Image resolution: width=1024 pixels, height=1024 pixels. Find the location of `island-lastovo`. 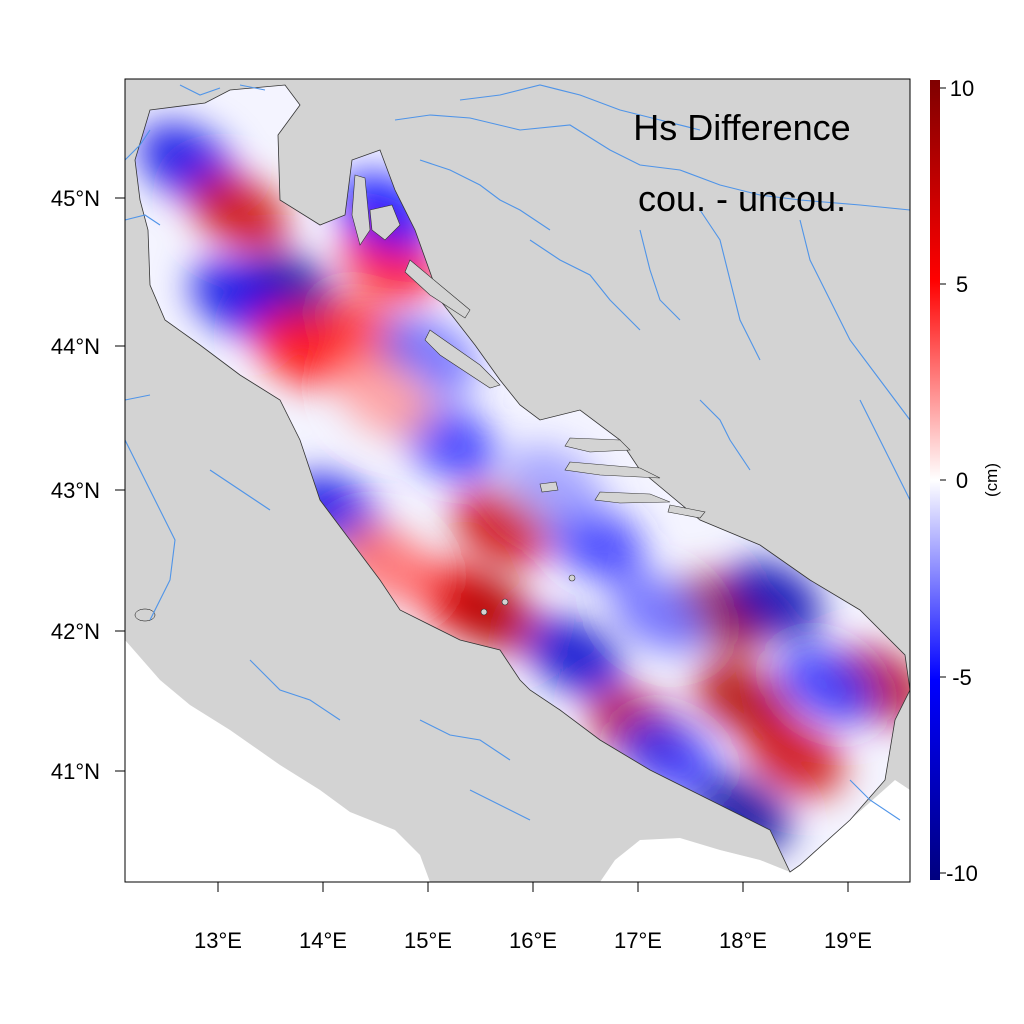

island-lastovo is located at coordinates (484, 612).